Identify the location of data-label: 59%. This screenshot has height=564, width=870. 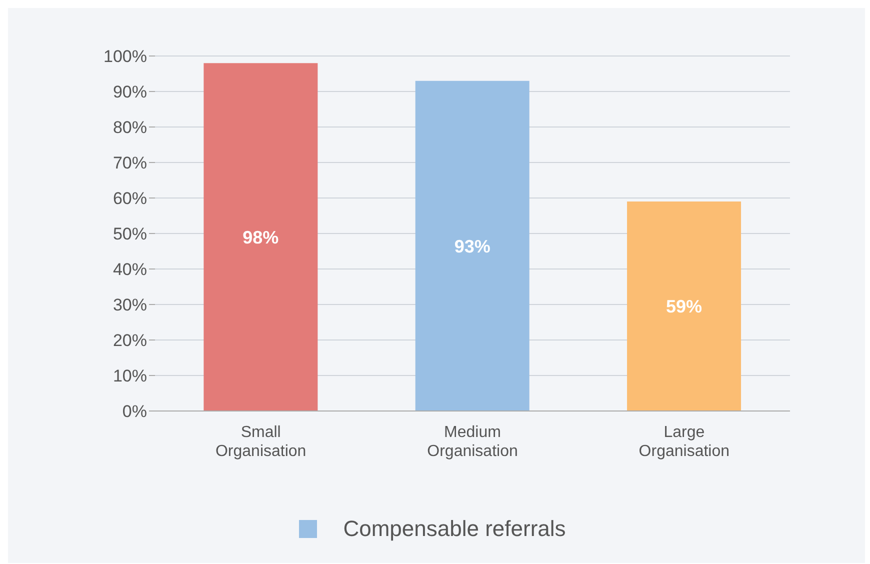
(684, 306).